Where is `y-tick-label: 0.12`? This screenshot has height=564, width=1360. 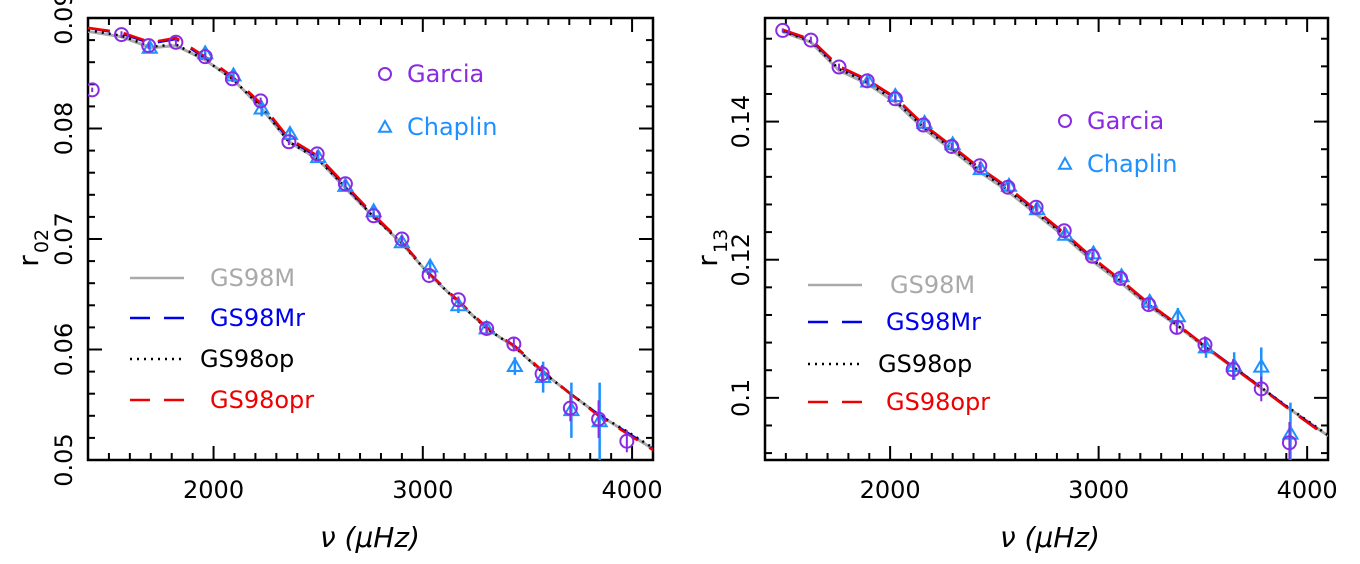 y-tick-label: 0.12 is located at coordinates (741, 259).